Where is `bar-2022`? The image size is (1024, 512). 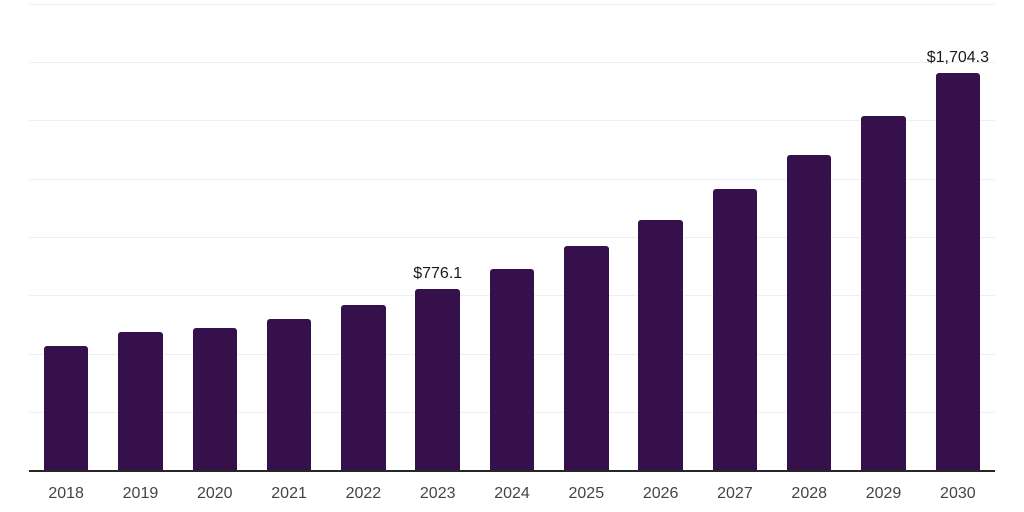
bar-2022 is located at coordinates (363, 387).